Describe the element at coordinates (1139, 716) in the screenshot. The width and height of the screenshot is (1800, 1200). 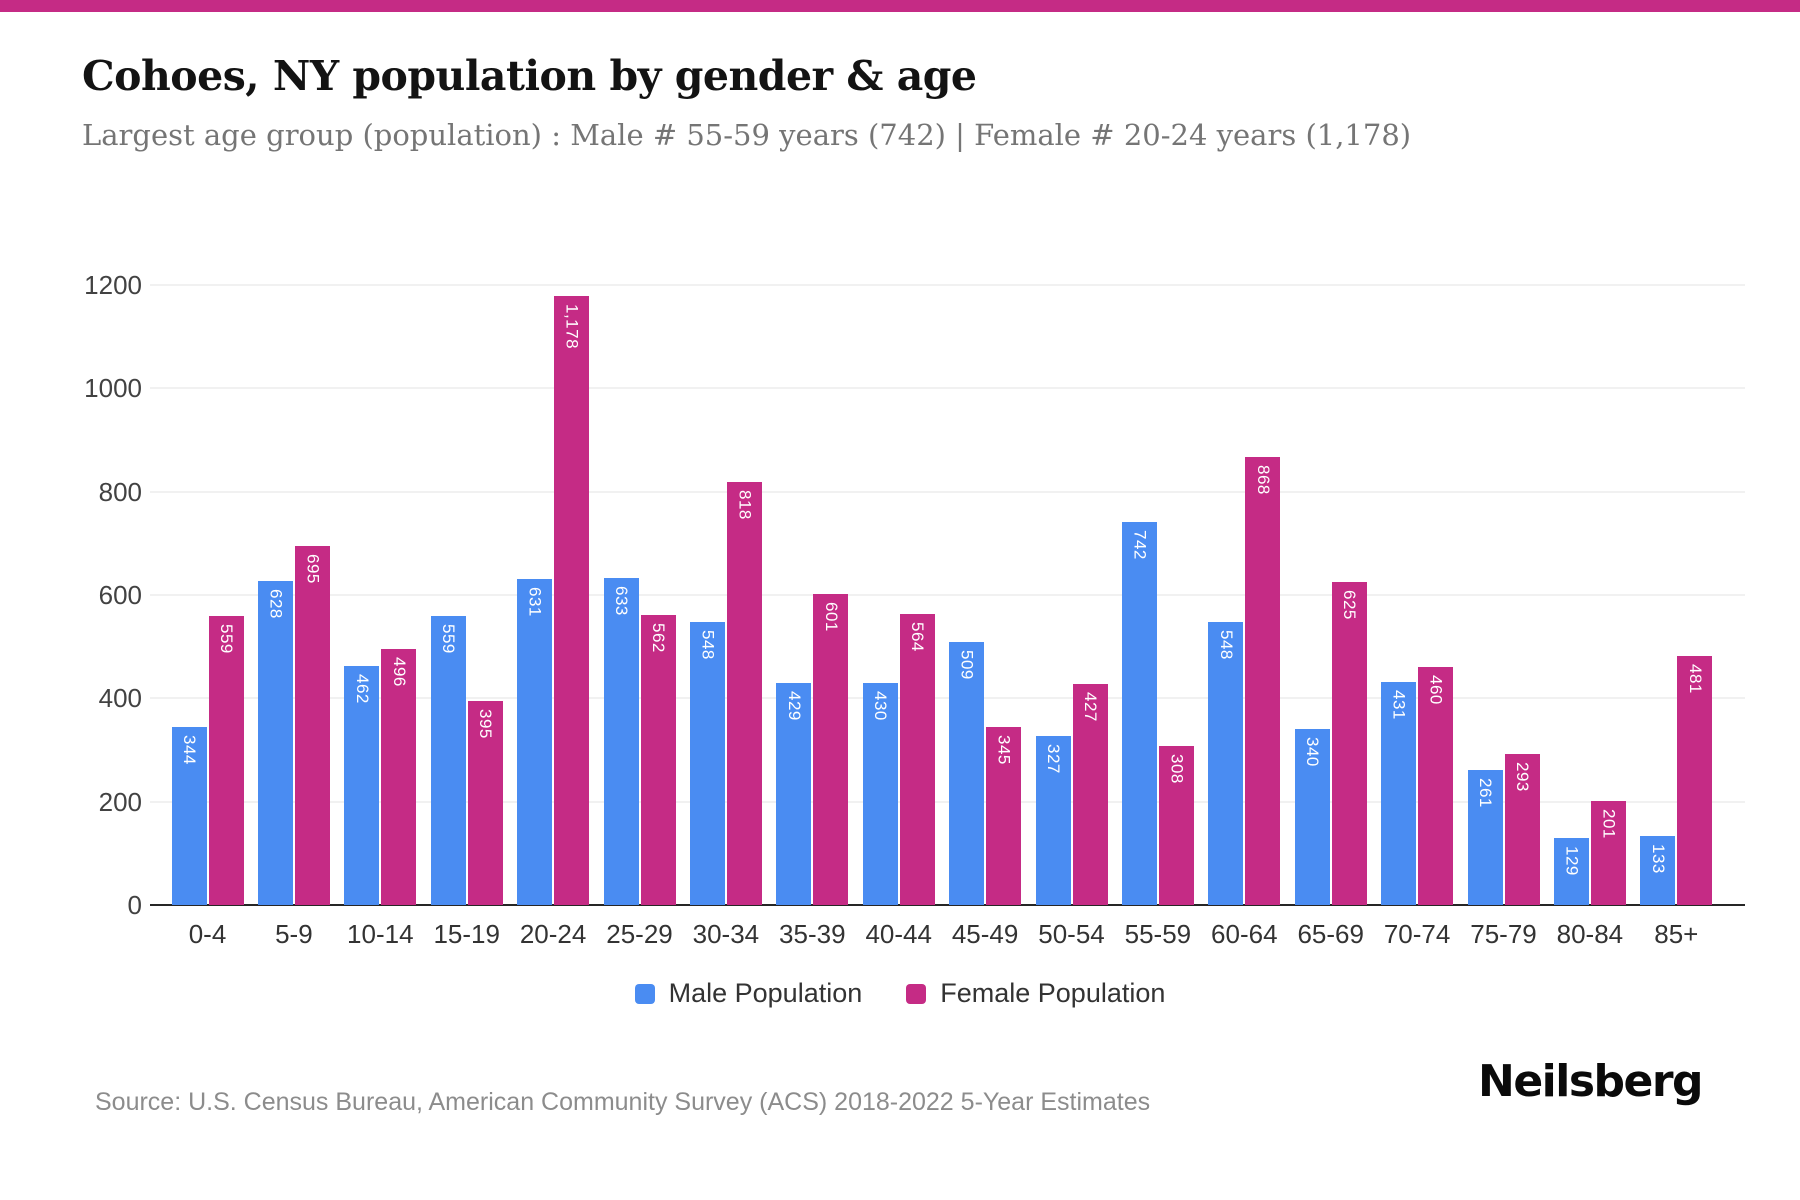
I see `bar-value-label-wrap: 742` at that location.